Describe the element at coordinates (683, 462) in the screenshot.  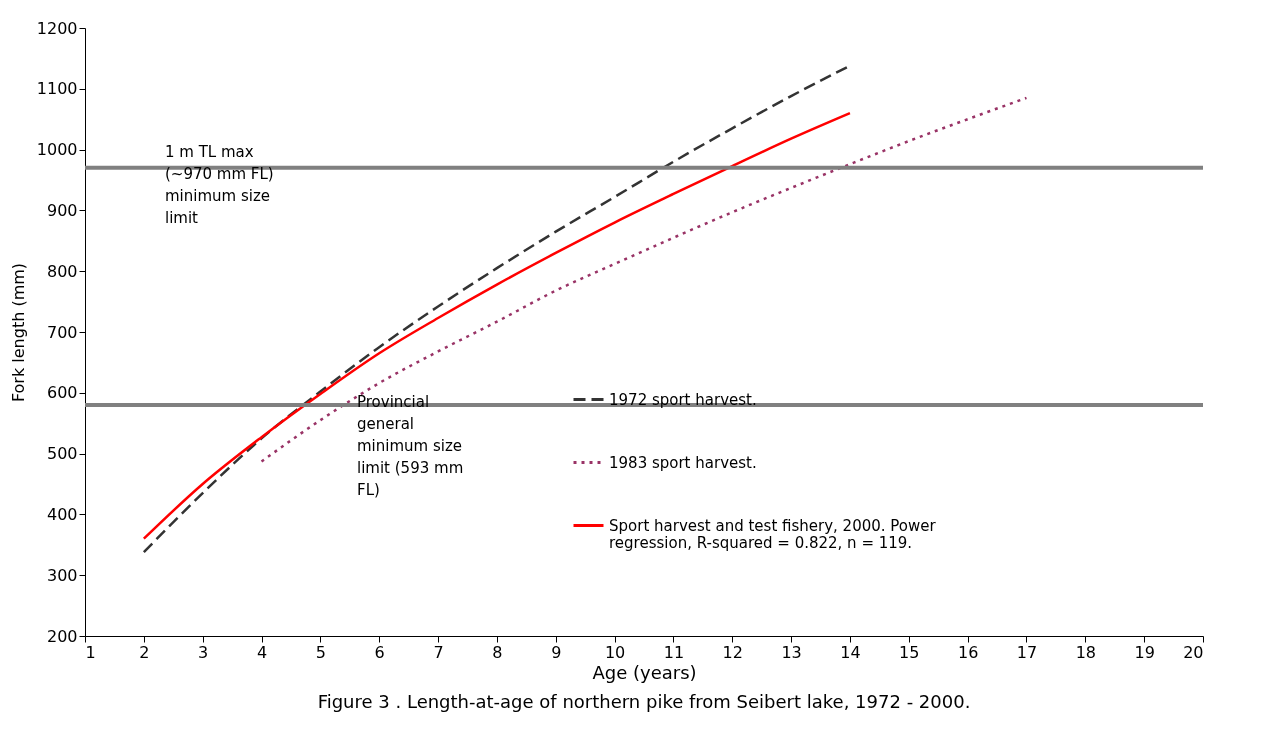
I see `legend-label: 1983 sport harvest.` at that location.